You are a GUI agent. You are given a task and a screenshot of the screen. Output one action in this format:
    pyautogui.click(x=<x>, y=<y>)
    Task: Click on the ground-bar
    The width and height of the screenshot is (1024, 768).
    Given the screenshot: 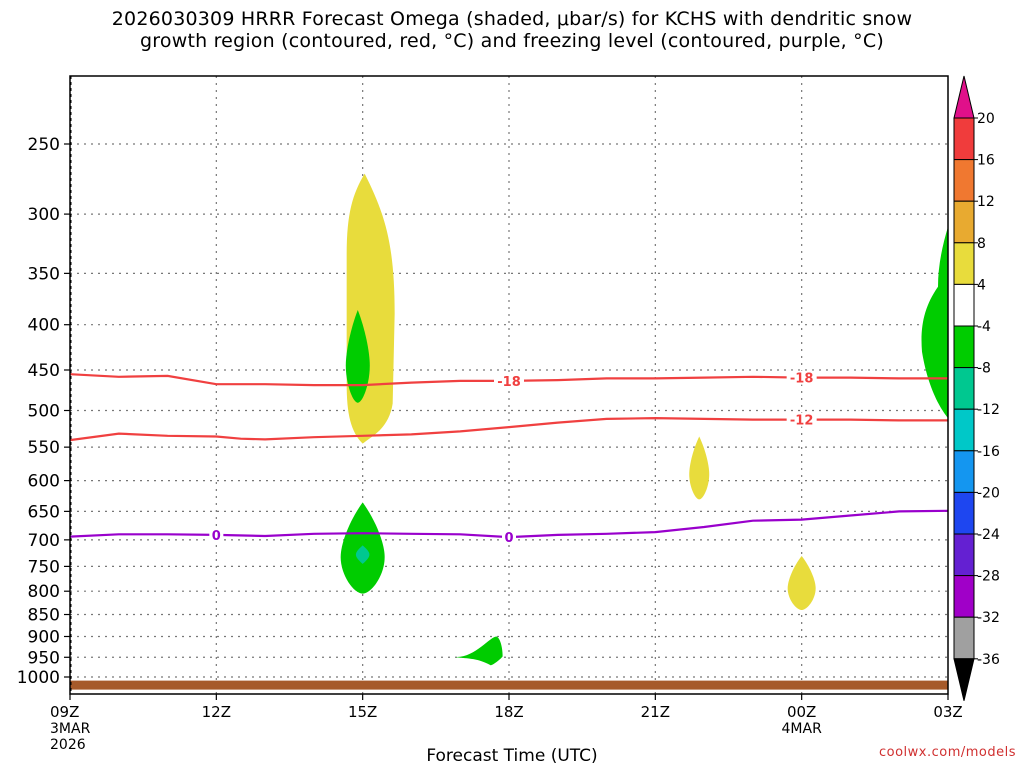 What is the action you would take?
    pyautogui.click(x=509, y=685)
    